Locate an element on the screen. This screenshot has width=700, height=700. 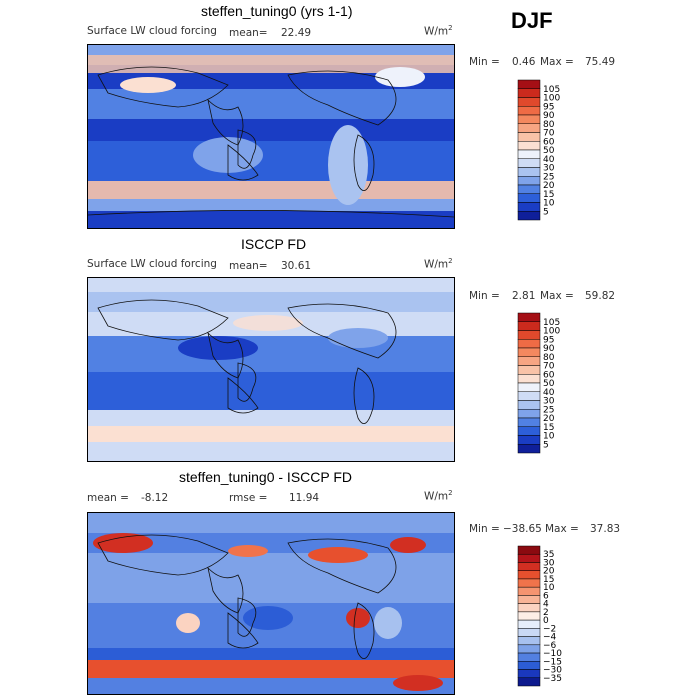
panel1-max-value: 75.49 is located at coordinates (600, 62).